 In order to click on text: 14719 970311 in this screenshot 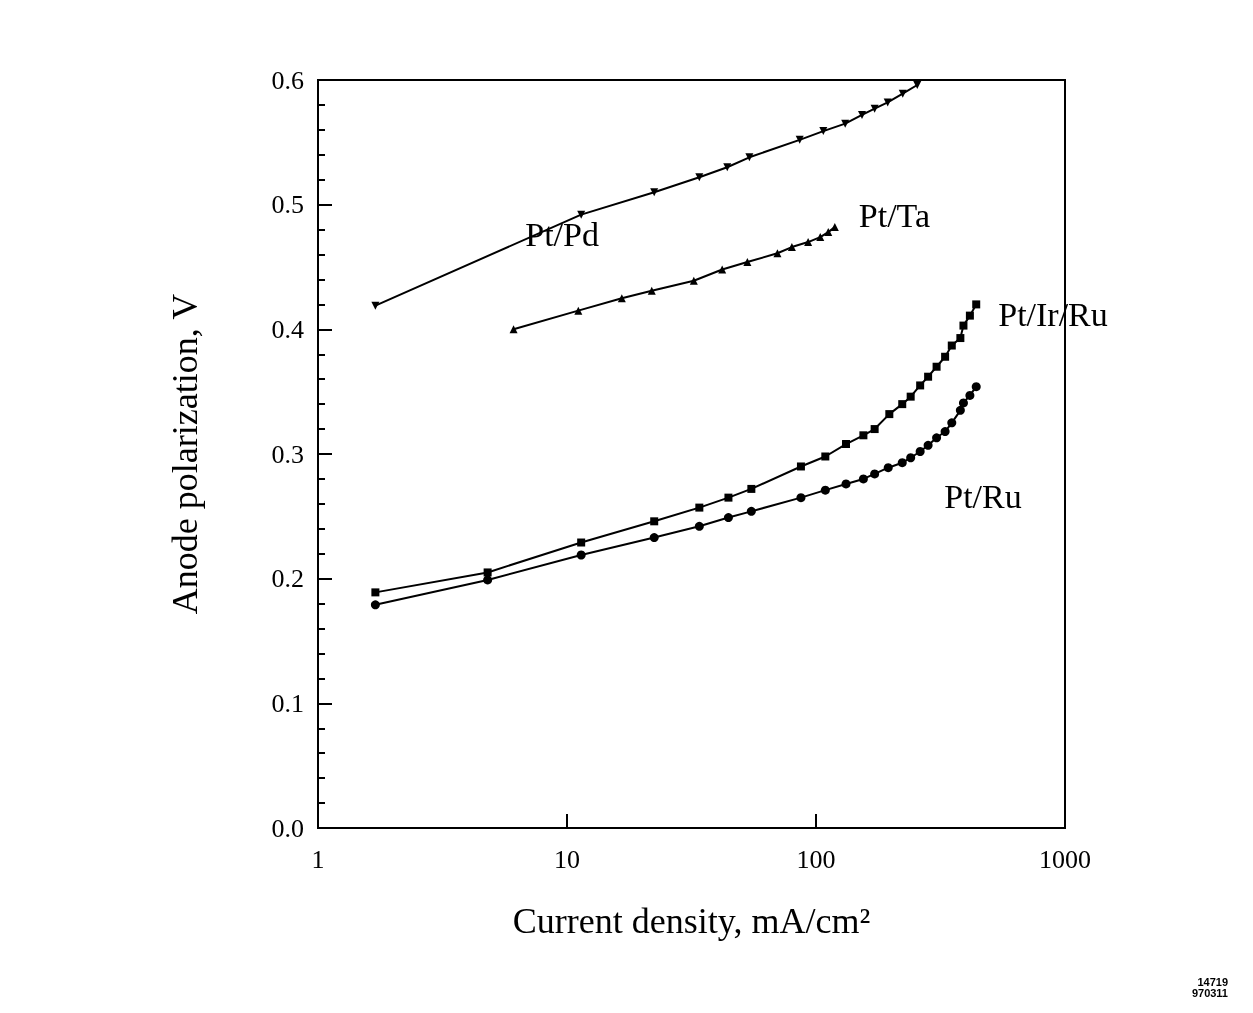, I will do `click(1209, 987)`.